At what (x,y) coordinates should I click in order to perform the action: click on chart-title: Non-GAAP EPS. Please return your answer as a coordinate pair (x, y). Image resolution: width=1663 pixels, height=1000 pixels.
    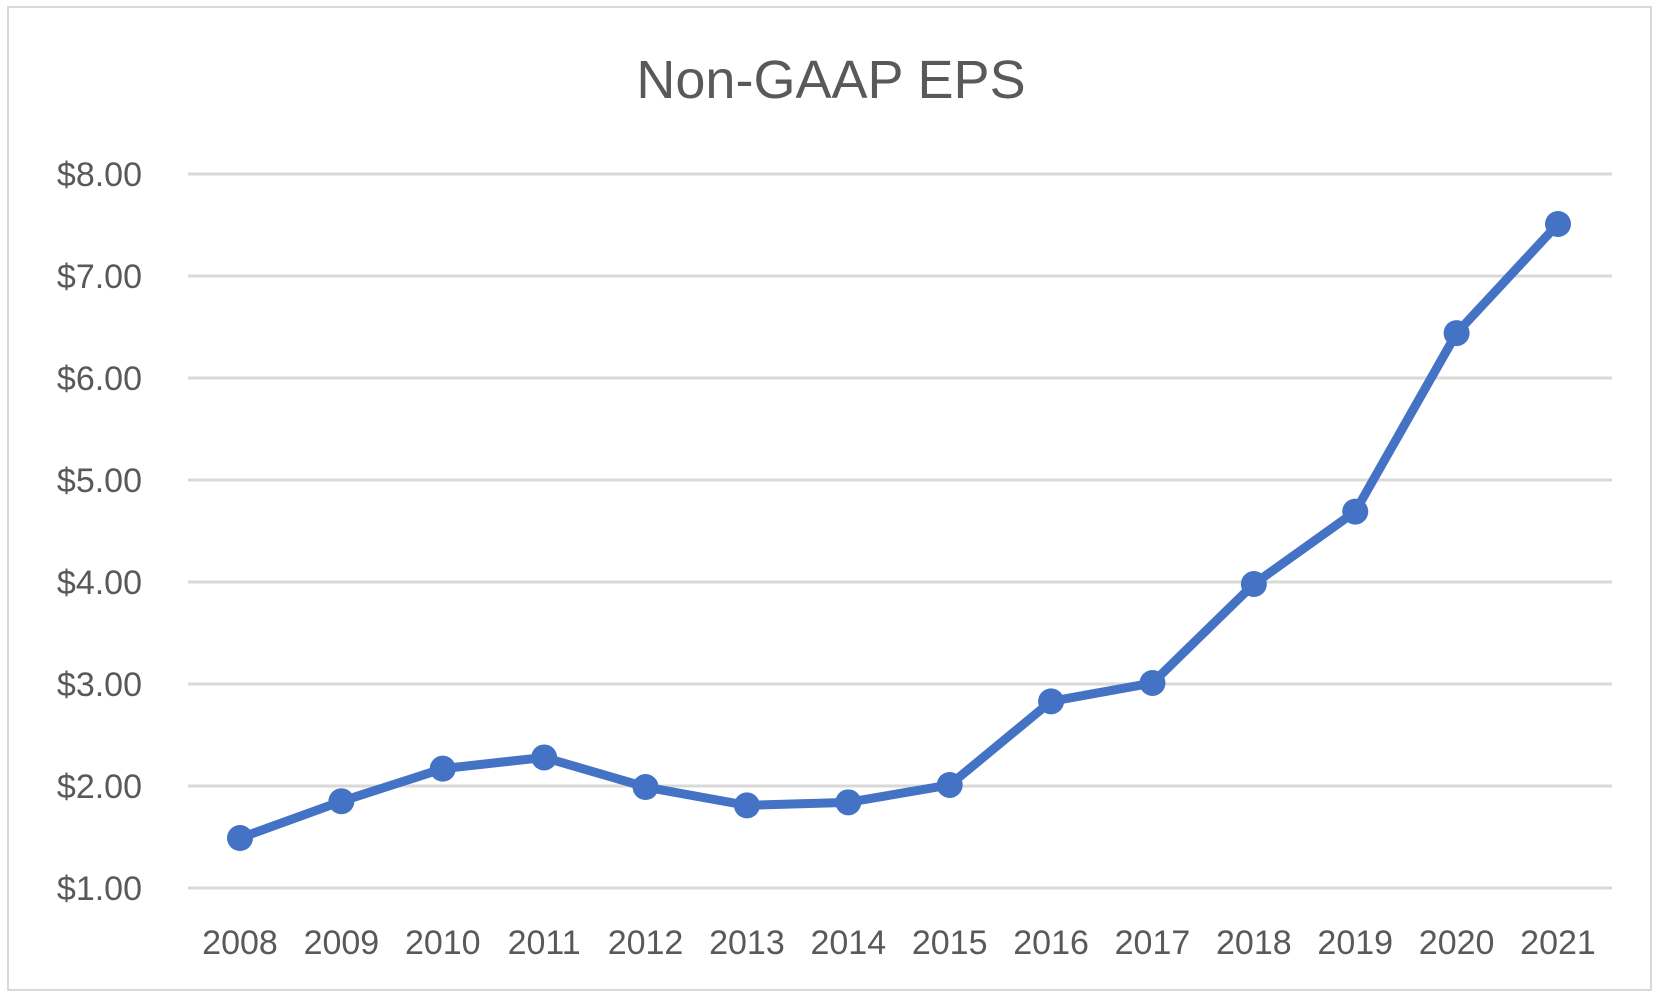
    Looking at the image, I should click on (830, 80).